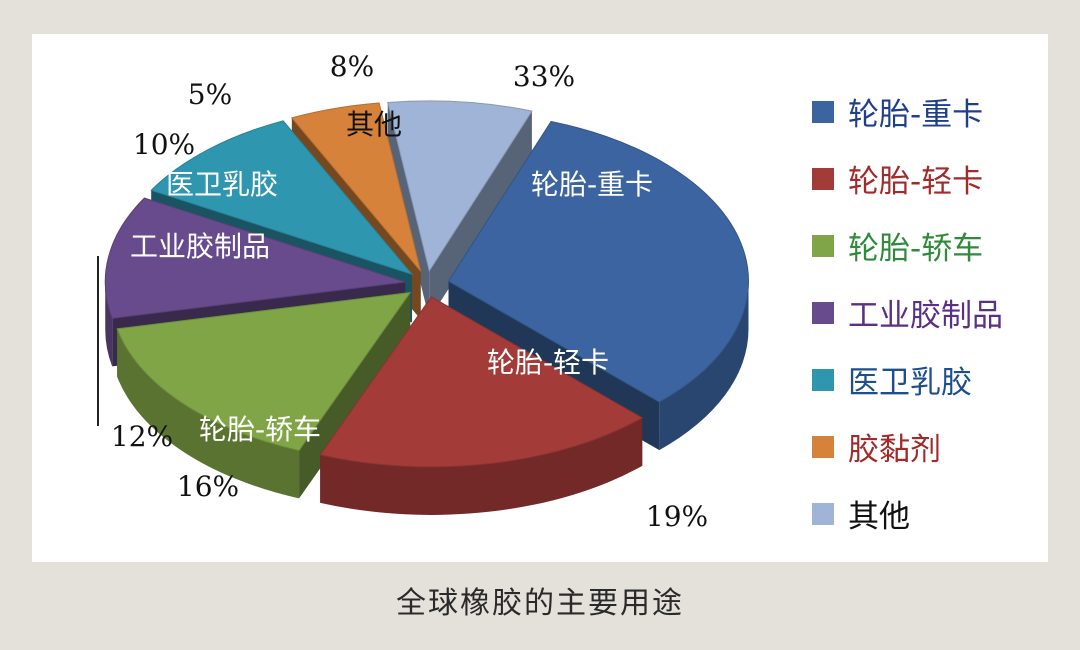 This screenshot has width=1080, height=650. I want to click on slice-category-label: 轮胎-轻卡, so click(548, 362).